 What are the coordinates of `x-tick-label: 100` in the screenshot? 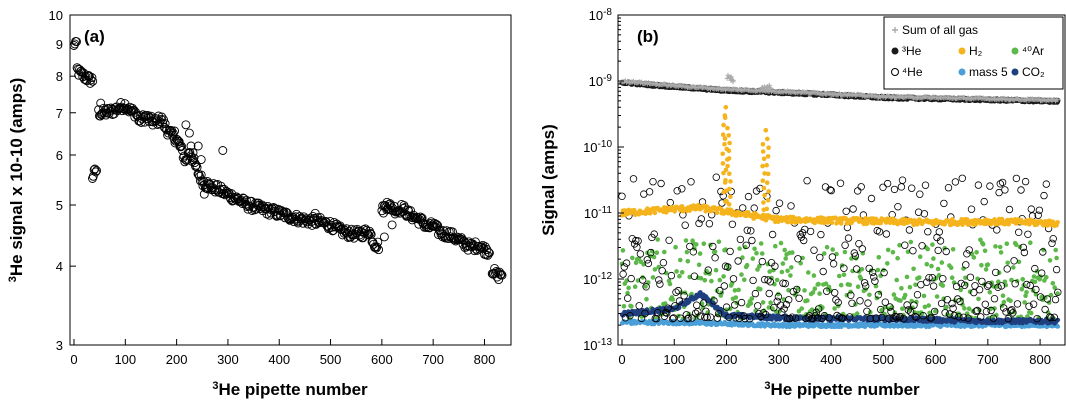 It's located at (125, 359).